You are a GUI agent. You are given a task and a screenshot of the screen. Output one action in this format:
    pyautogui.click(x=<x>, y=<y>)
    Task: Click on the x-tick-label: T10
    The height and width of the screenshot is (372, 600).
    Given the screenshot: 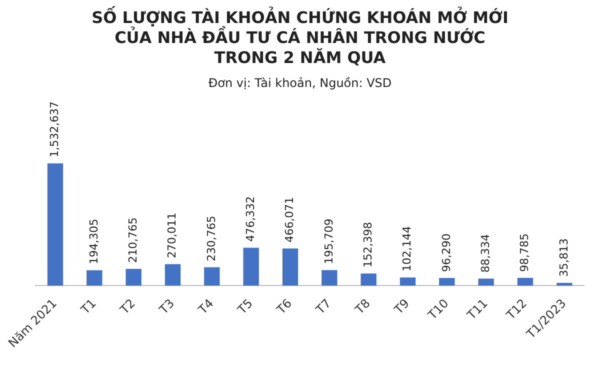 What is the action you would take?
    pyautogui.click(x=438, y=309)
    